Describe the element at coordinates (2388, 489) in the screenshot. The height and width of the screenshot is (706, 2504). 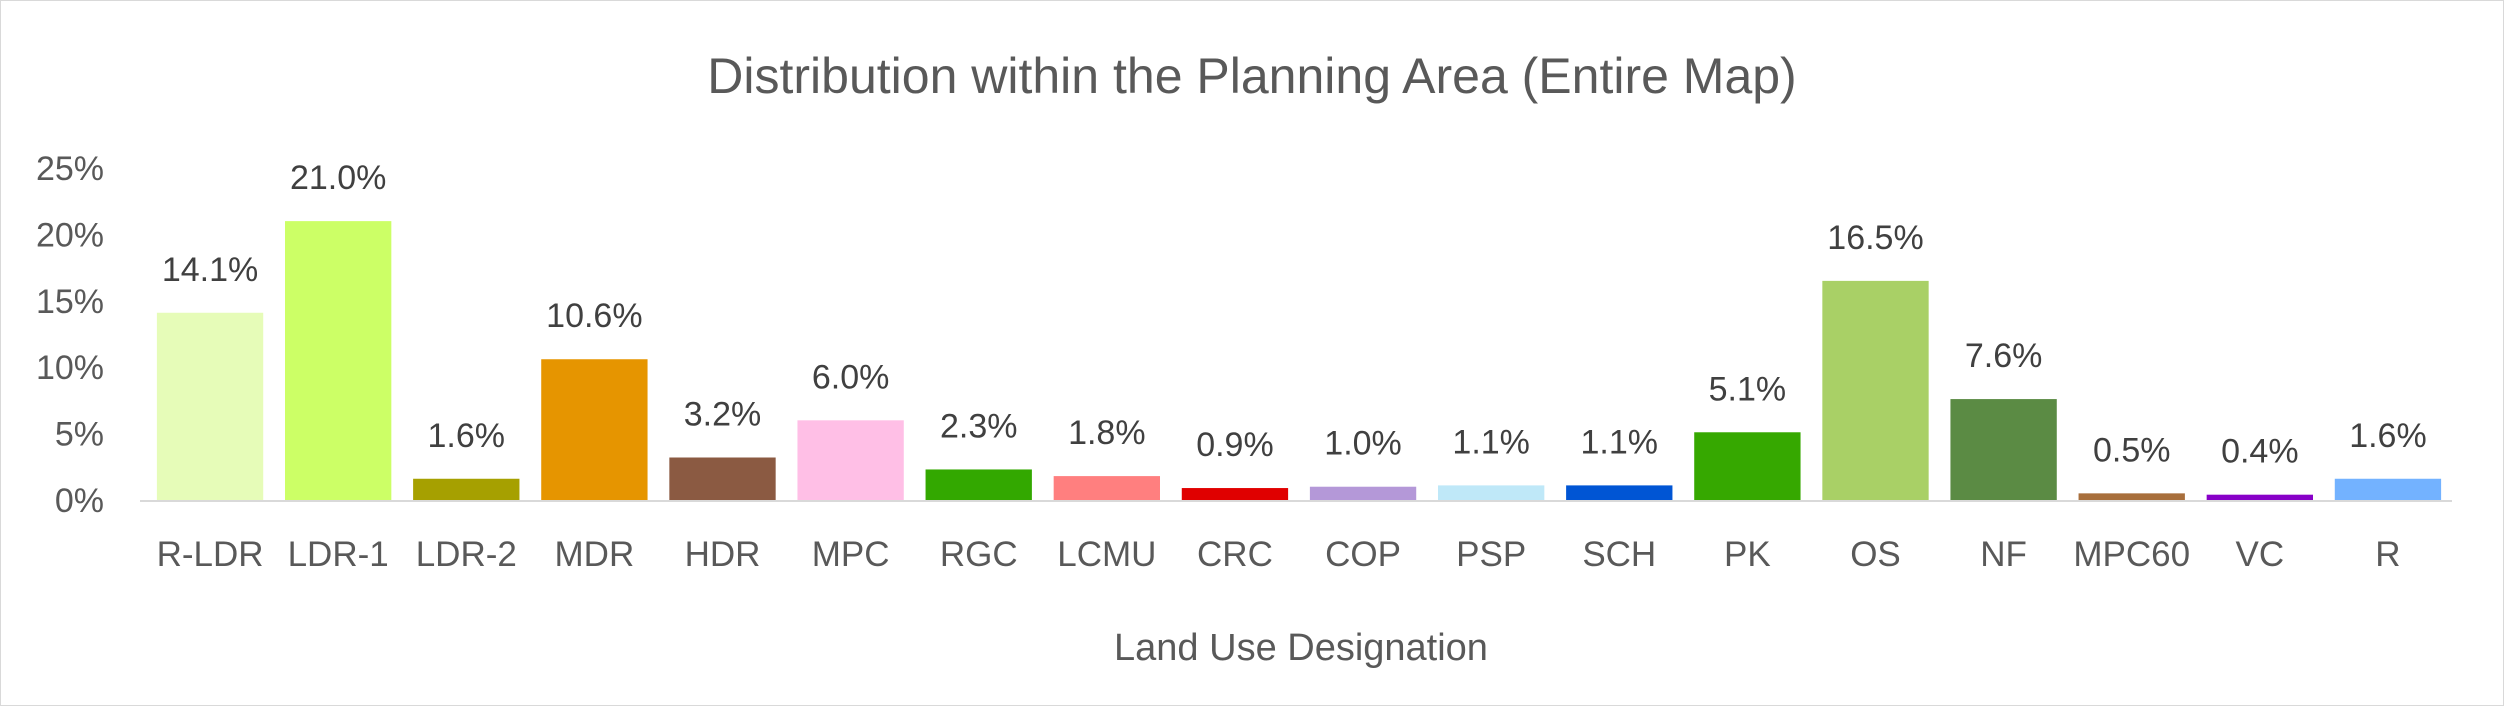
I see `bar-r` at that location.